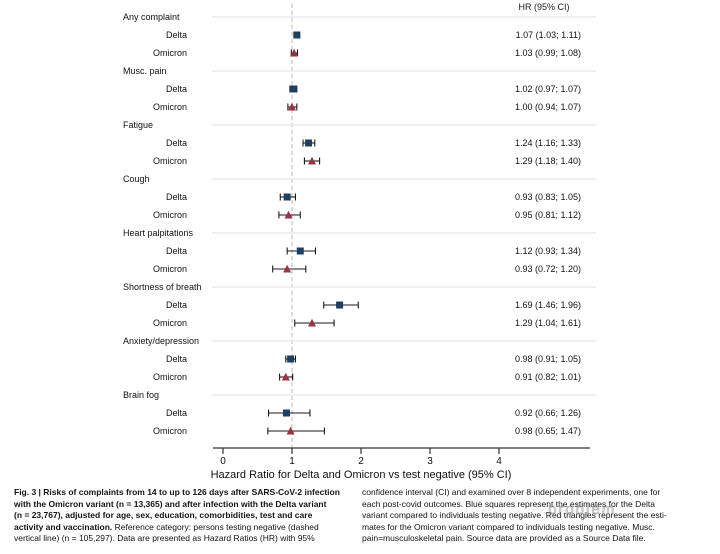 This screenshot has height=554, width=720. What do you see at coordinates (548, 35) in the screenshot?
I see `hr-ci-value: 1.07 (1.03; 1.11)` at bounding box center [548, 35].